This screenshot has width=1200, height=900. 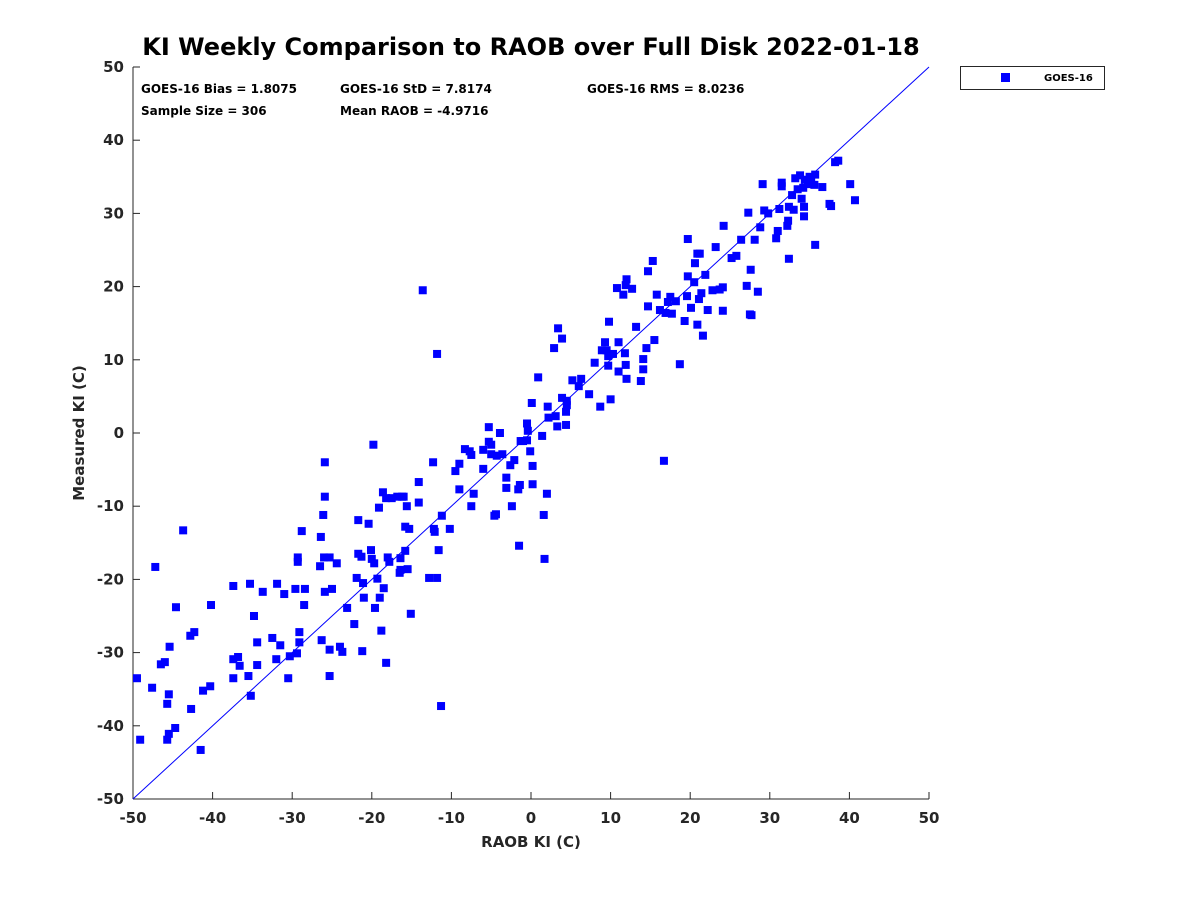 I want to click on y-tick-label: -10, so click(x=110, y=506).